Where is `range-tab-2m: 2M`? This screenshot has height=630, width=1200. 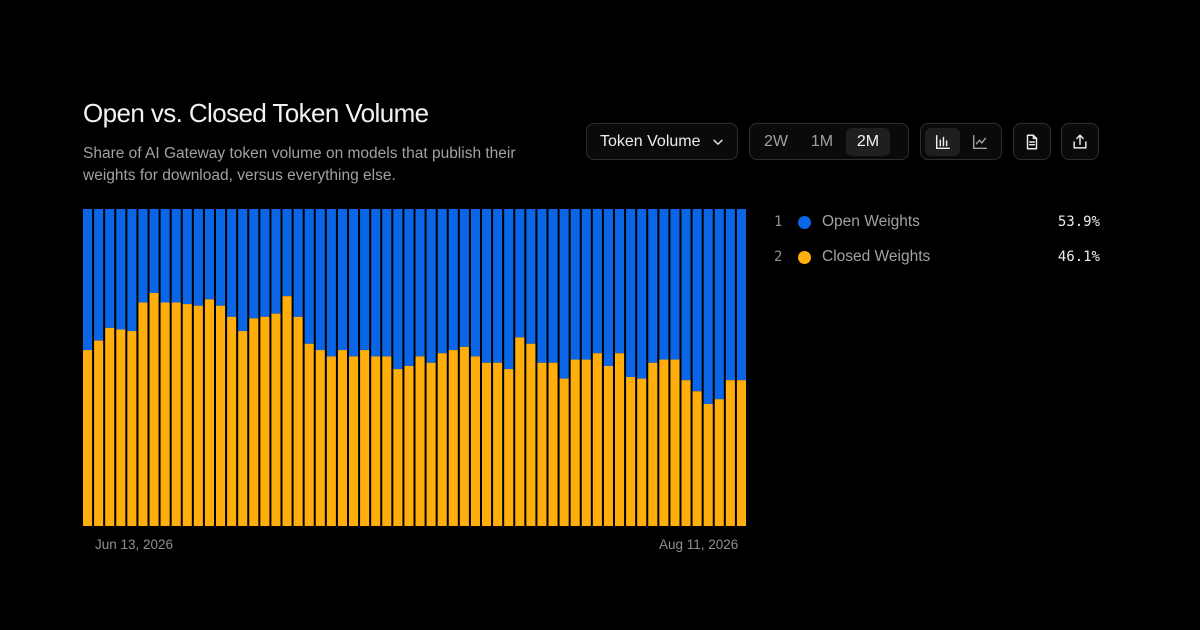
range-tab-2m: 2M is located at coordinates (868, 141).